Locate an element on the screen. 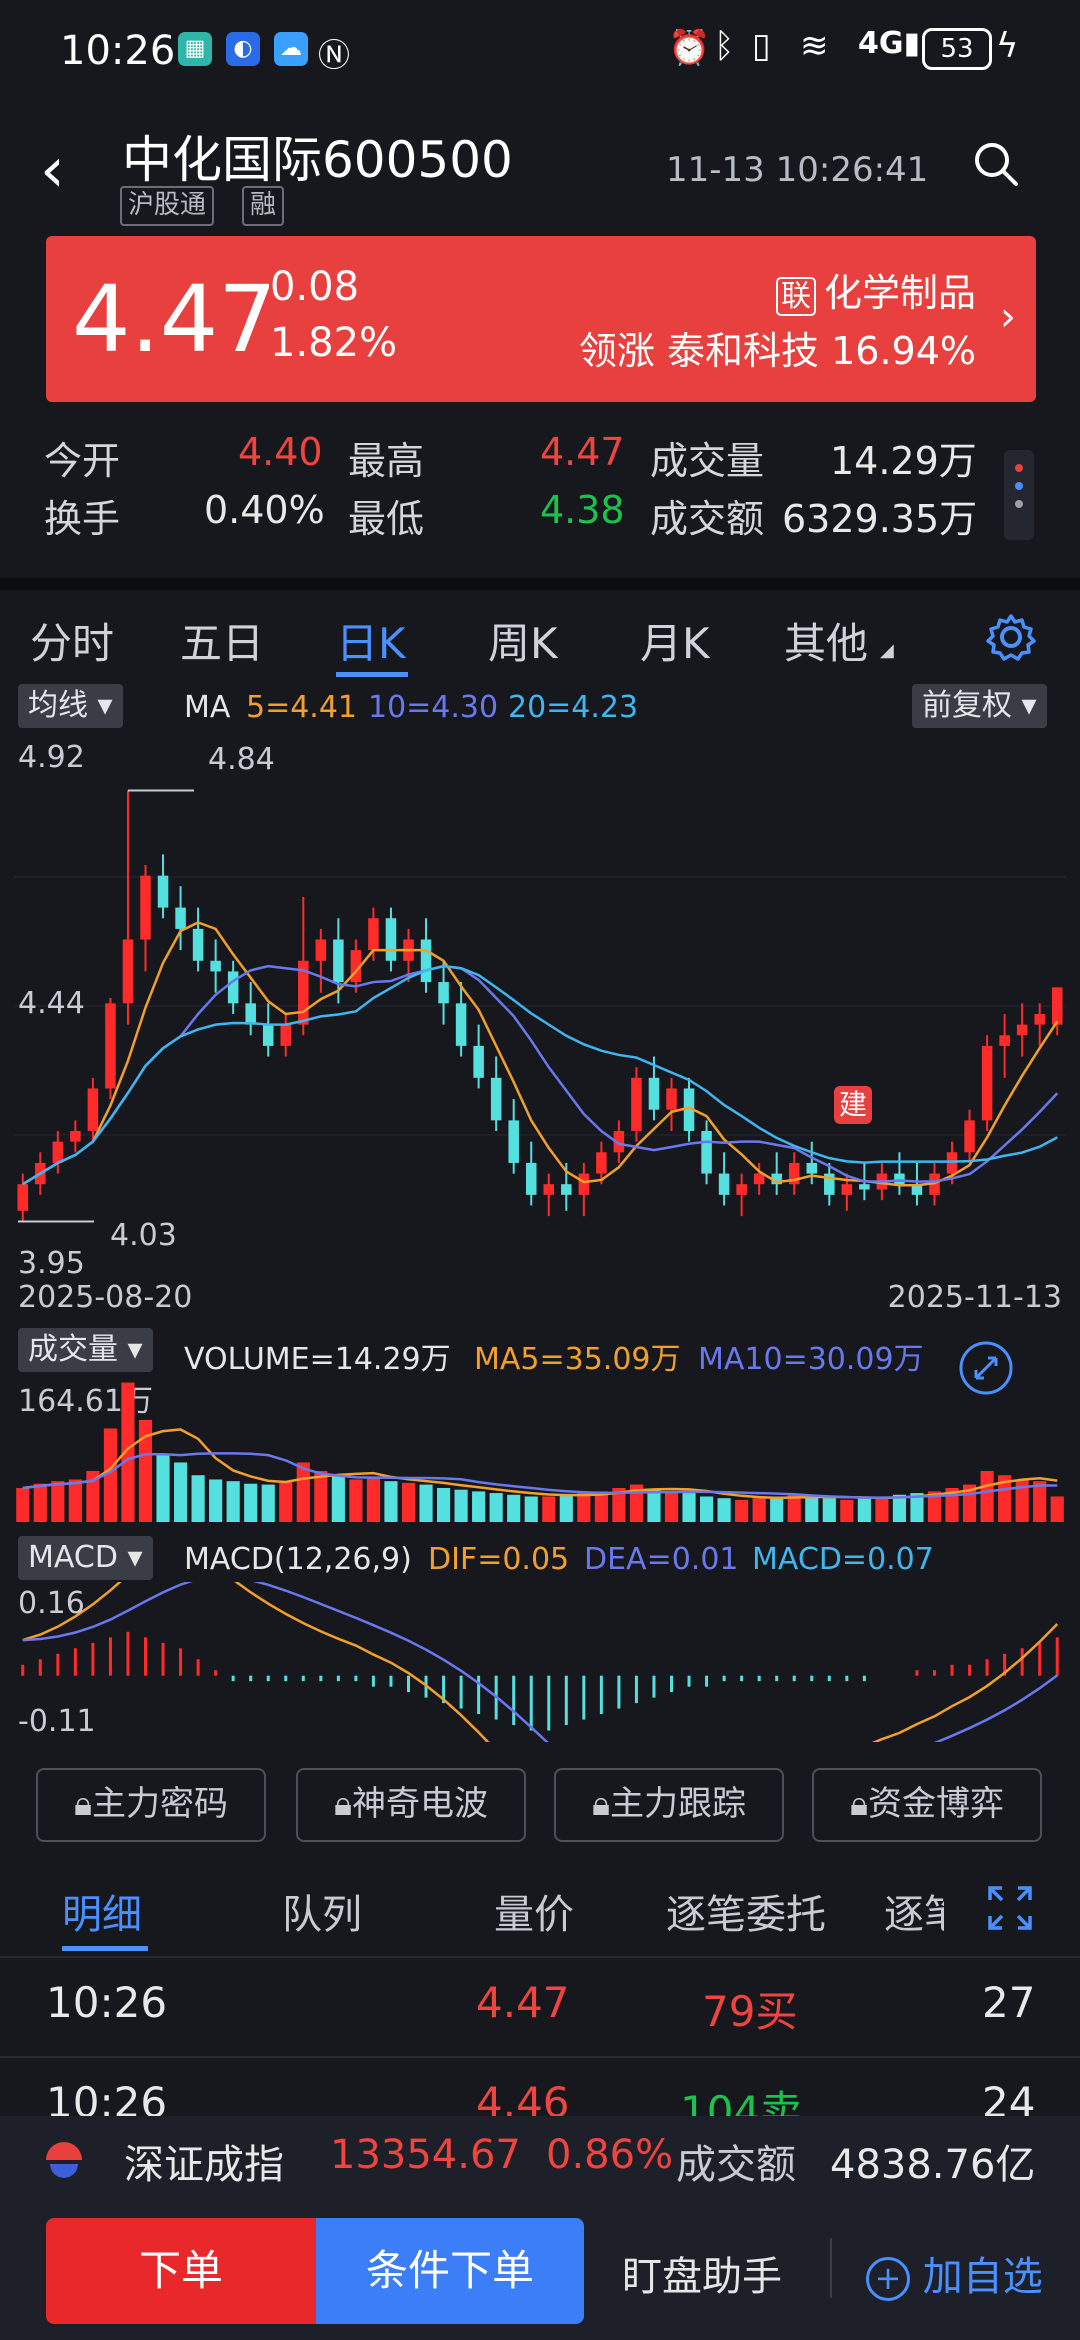 This screenshot has height=2340, width=1080. lock-button-capital: 🔒︎资金博弈 is located at coordinates (927, 1805).